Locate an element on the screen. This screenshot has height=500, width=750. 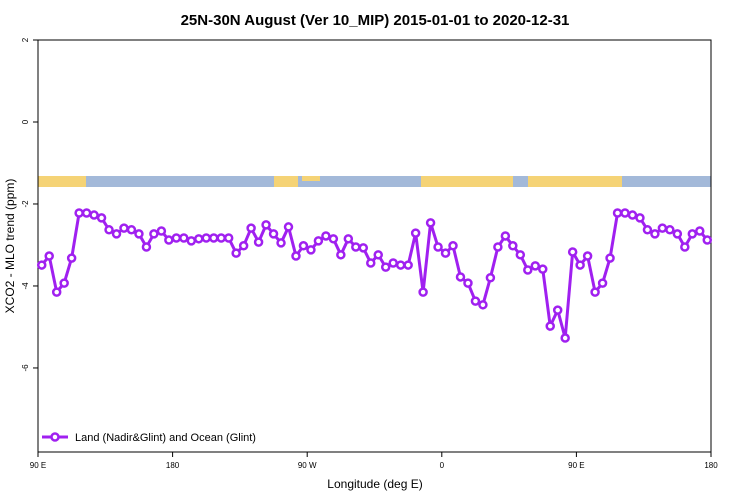
y-tick-label: -2 is located at coordinates (25, 204).